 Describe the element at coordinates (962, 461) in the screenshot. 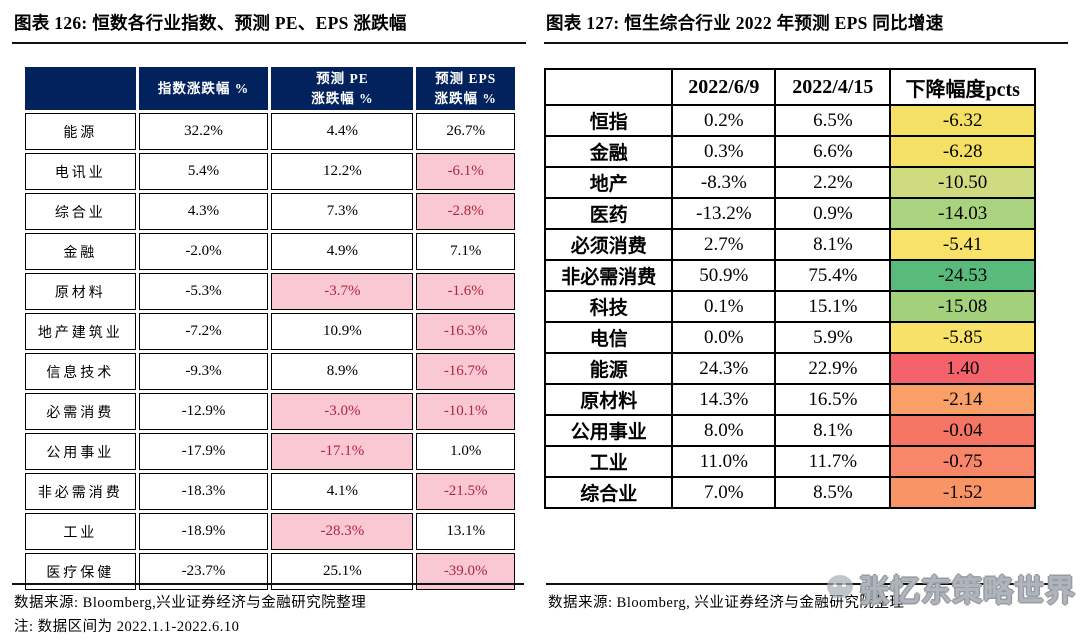

I see `table-cell: -0.75` at that location.